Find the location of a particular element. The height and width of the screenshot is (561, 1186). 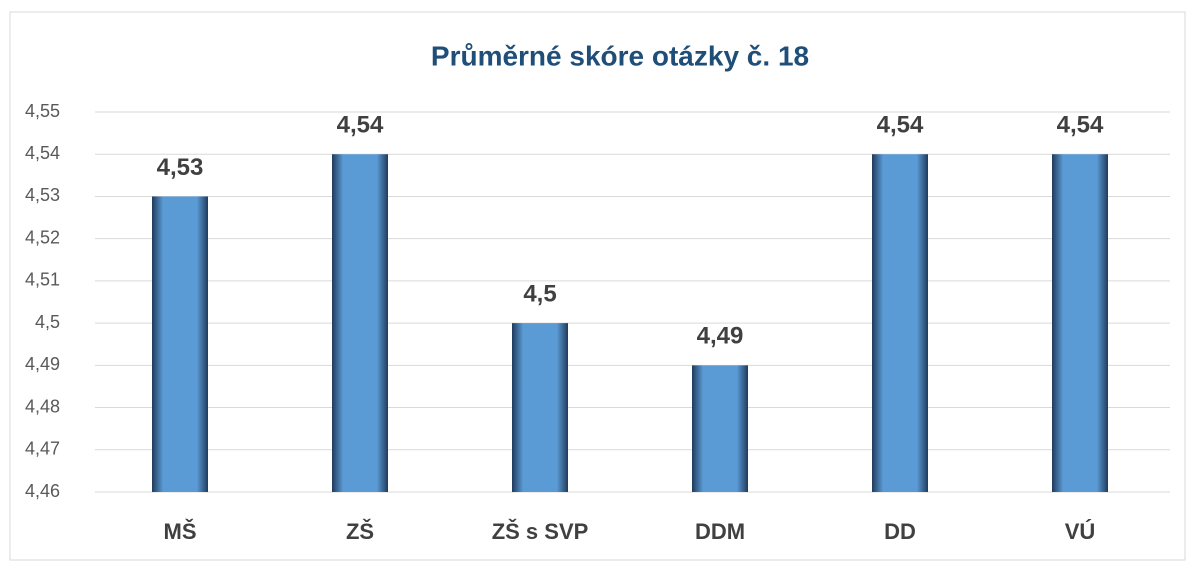

y-tick-label: 4,54 is located at coordinates (42, 153).